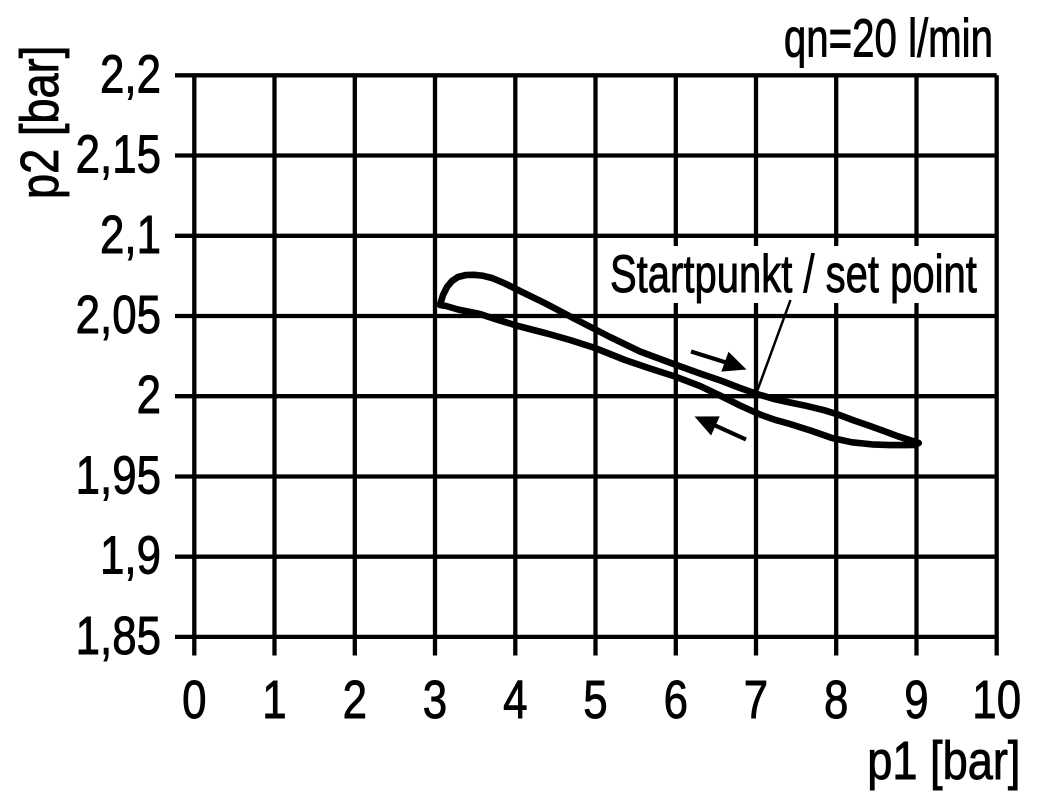 This screenshot has height=803, width=1051. What do you see at coordinates (118, 315) in the screenshot?
I see `svg-text: 2,05` at bounding box center [118, 315].